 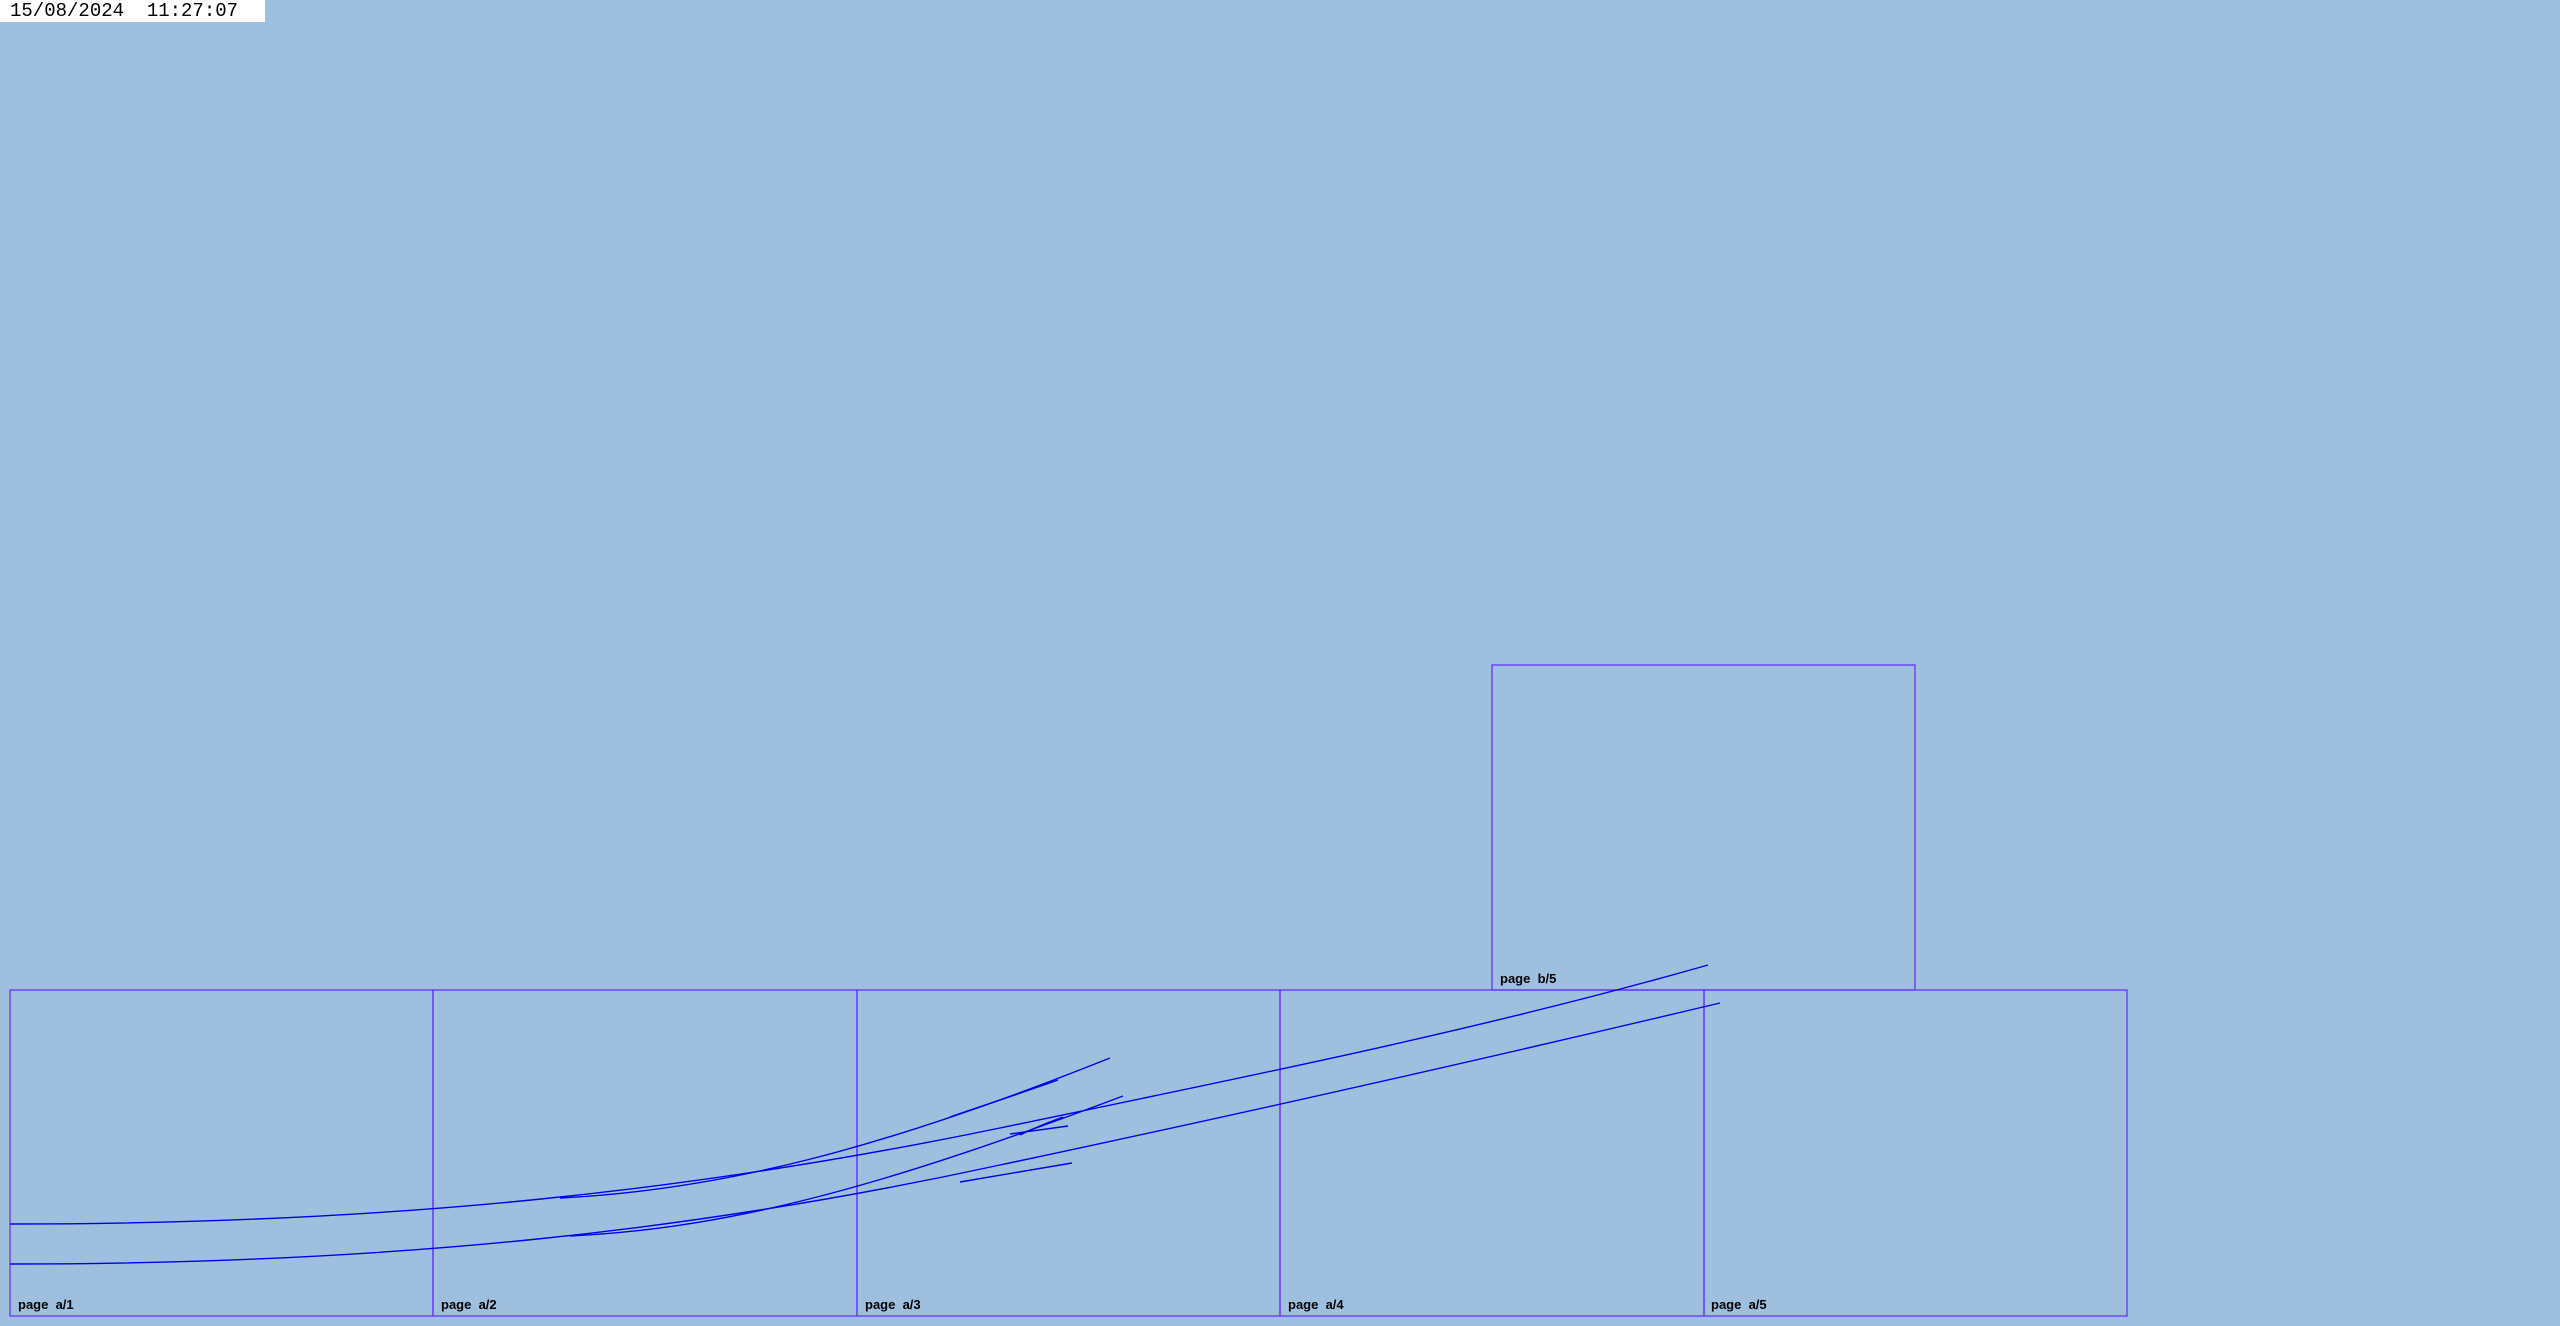 I want to click on track-crossover-a, so click(x=1039, y=1130).